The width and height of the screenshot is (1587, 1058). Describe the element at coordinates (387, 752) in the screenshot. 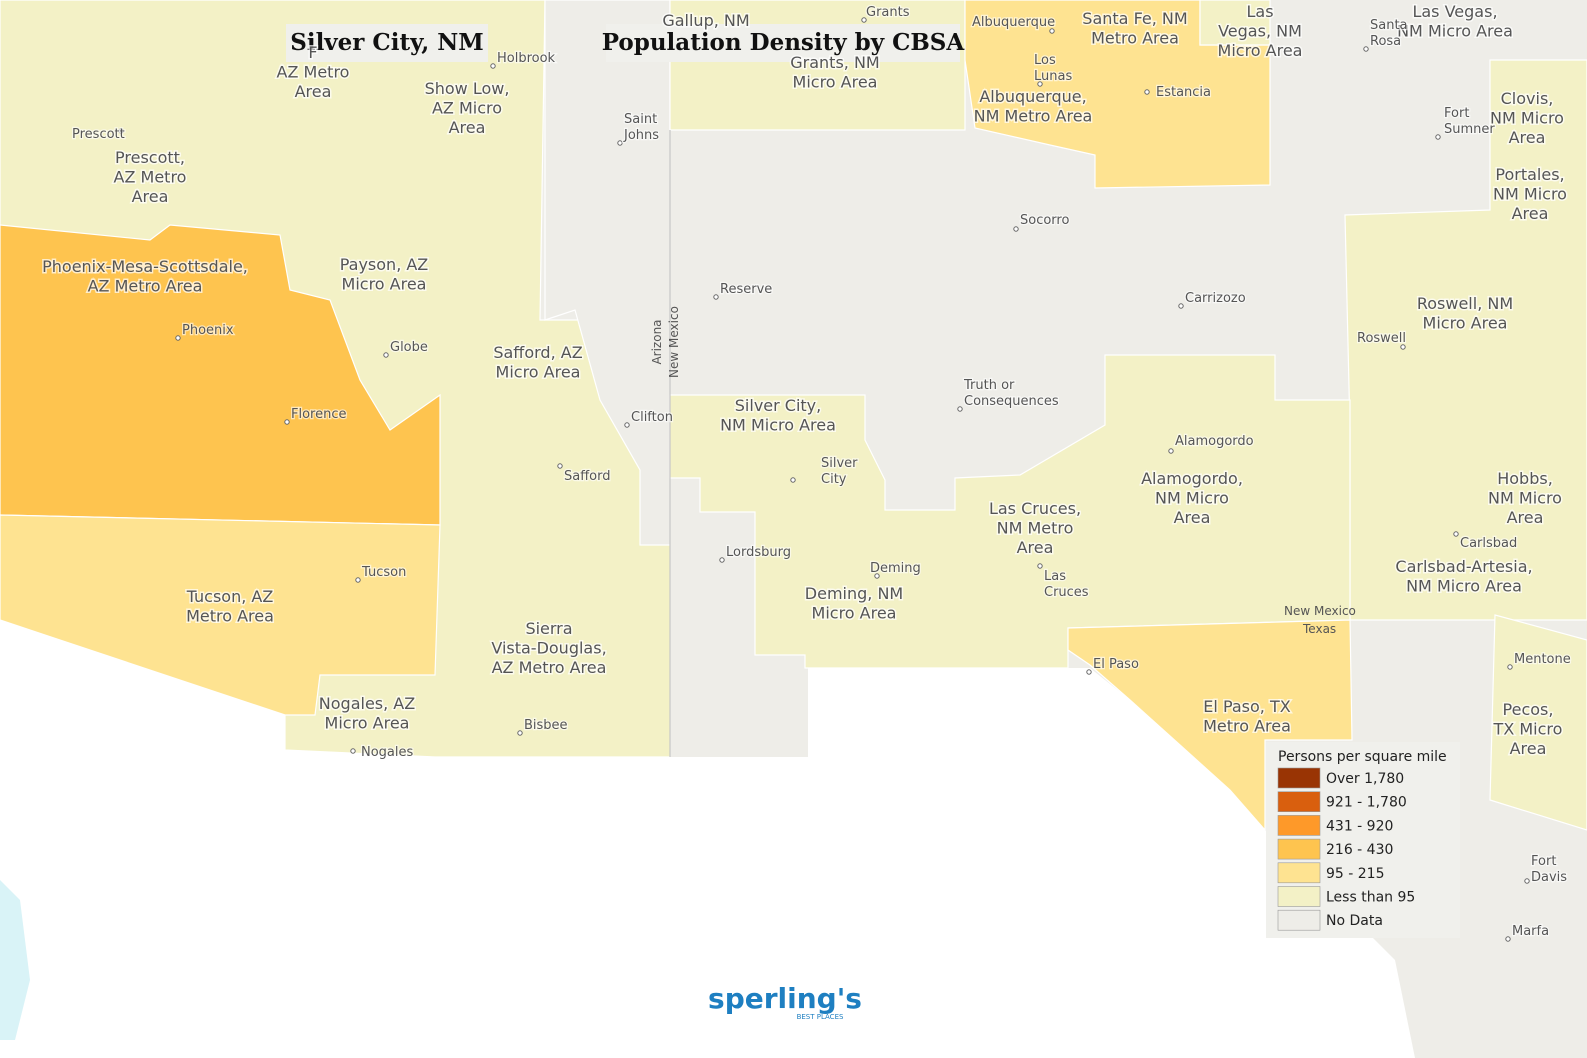

I see `city-label: Nogales` at that location.